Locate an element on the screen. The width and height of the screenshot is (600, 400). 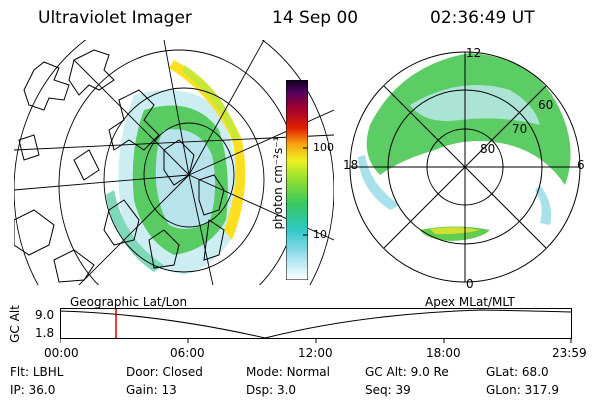
time-tick-0600: 06:00 is located at coordinates (187, 353).